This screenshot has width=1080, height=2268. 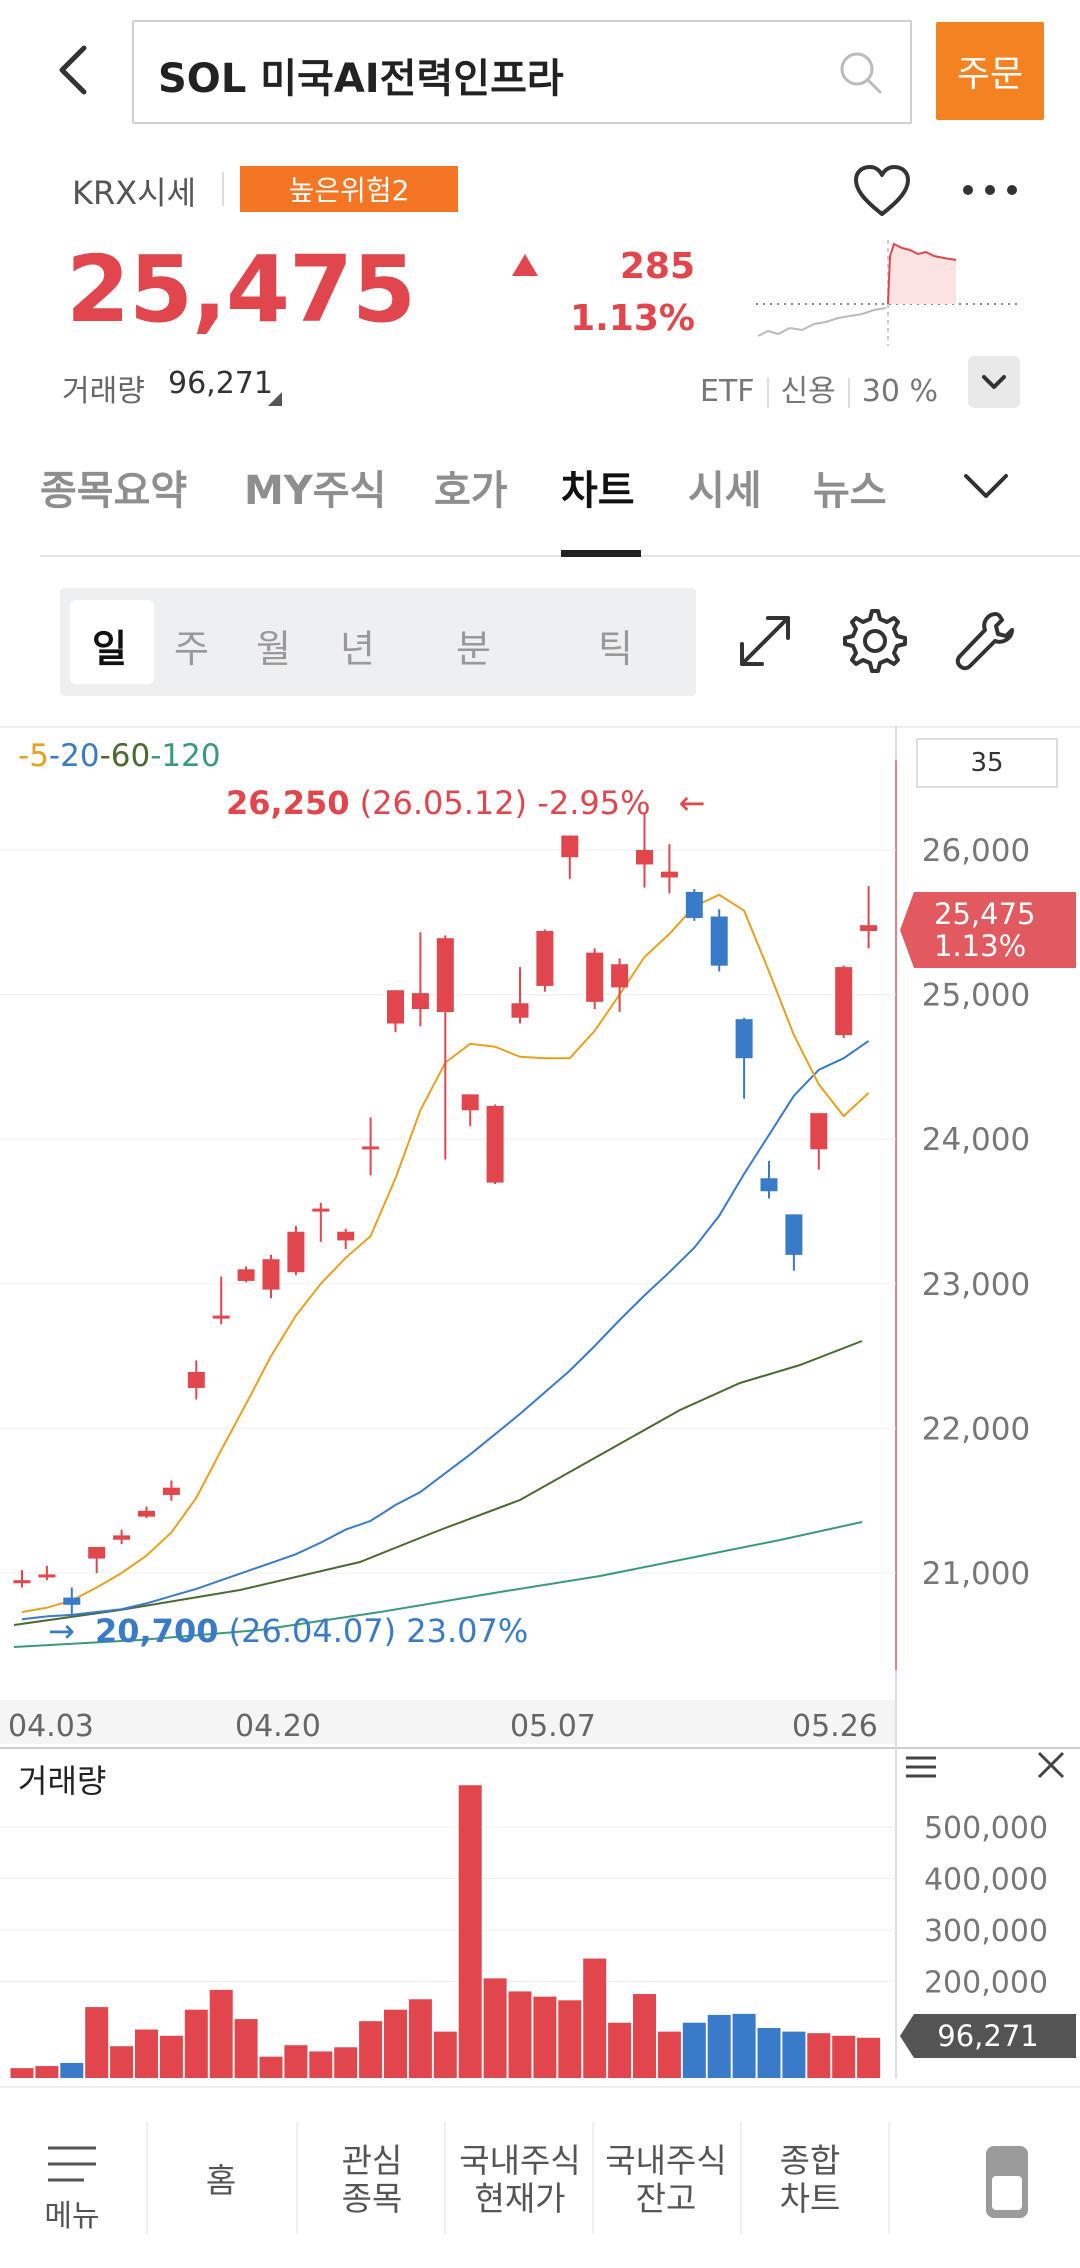 What do you see at coordinates (560, 556) in the screenshot?
I see `tabs-divider` at bounding box center [560, 556].